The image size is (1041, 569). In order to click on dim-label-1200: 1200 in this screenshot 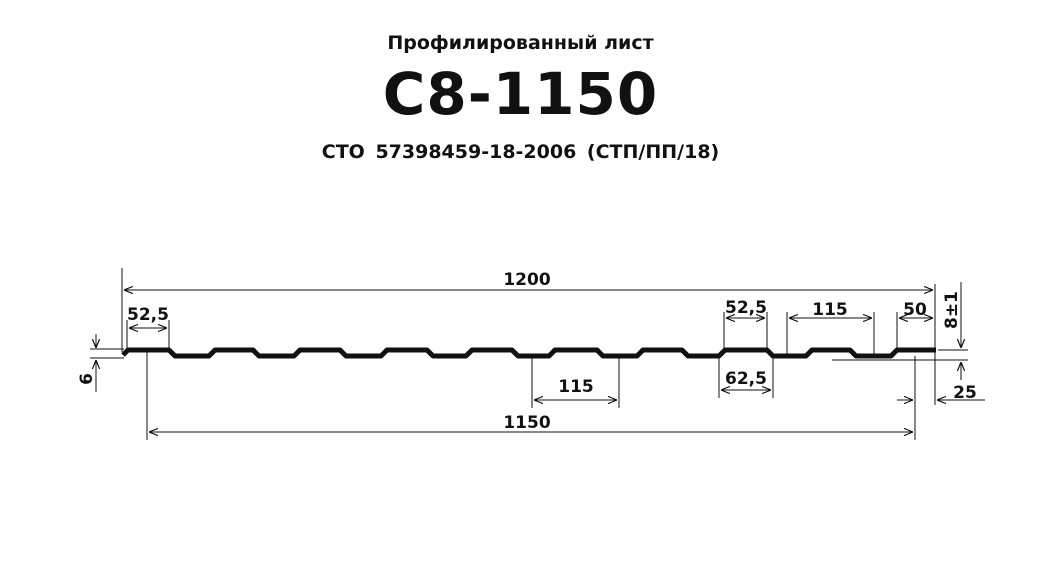, I will do `click(526, 280)`.